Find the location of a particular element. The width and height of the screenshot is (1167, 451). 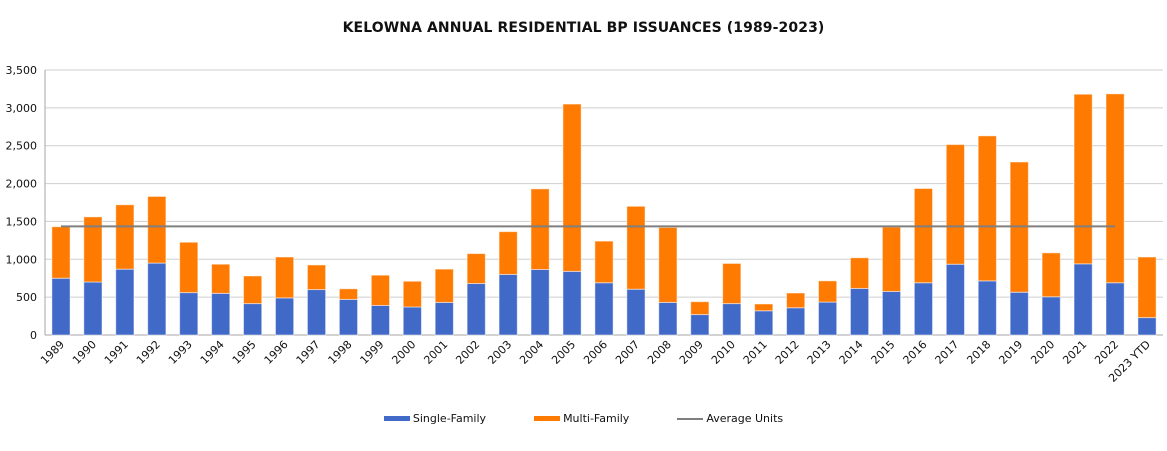

x-tick-label: 2002 is located at coordinates (467, 352).